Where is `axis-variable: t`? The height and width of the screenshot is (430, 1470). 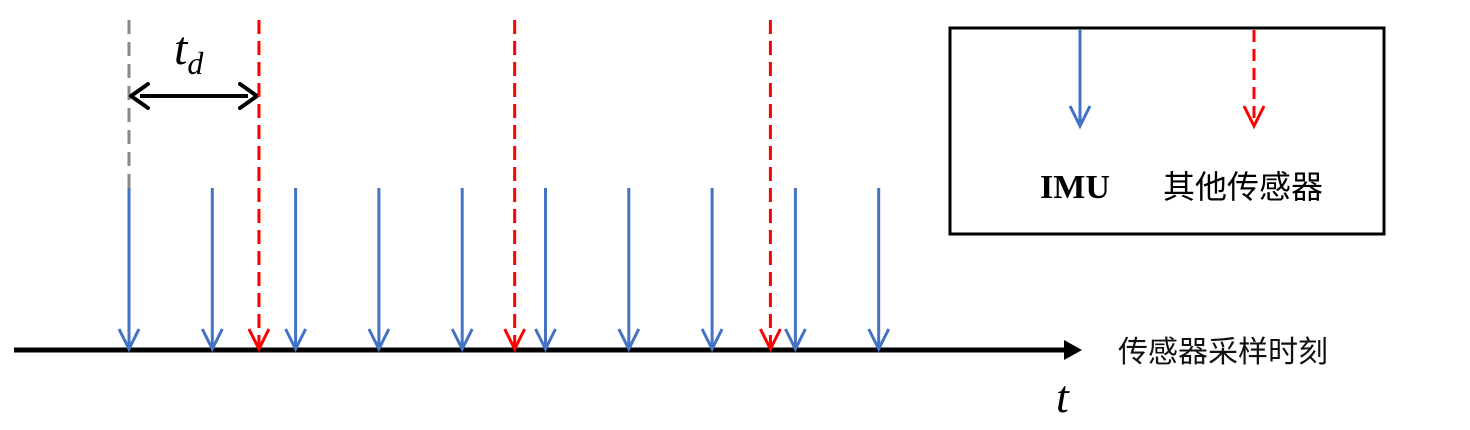
axis-variable: t is located at coordinates (1063, 396).